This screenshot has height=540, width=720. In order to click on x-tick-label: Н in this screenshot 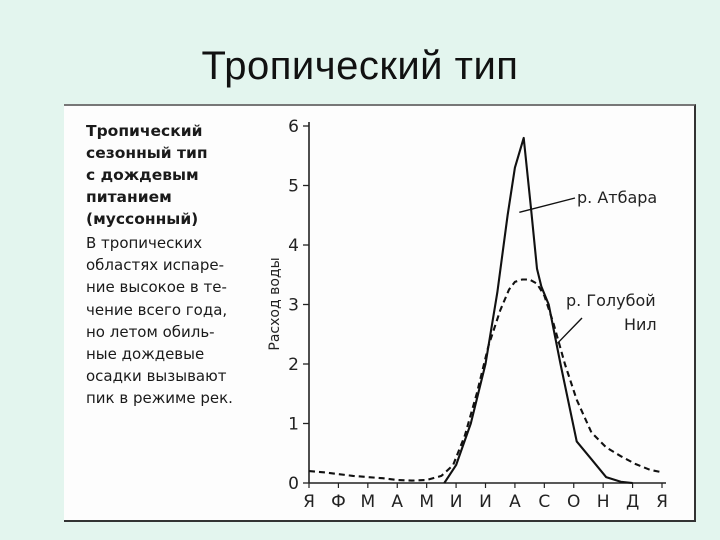, I will do `click(603, 502)`.